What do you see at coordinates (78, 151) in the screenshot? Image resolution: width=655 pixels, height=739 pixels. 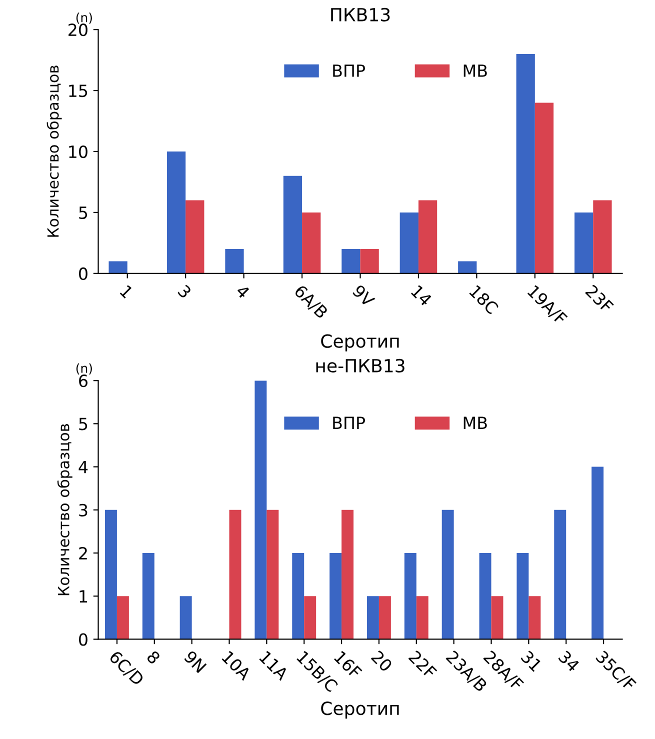 I see `y-tick-label: 10` at bounding box center [78, 151].